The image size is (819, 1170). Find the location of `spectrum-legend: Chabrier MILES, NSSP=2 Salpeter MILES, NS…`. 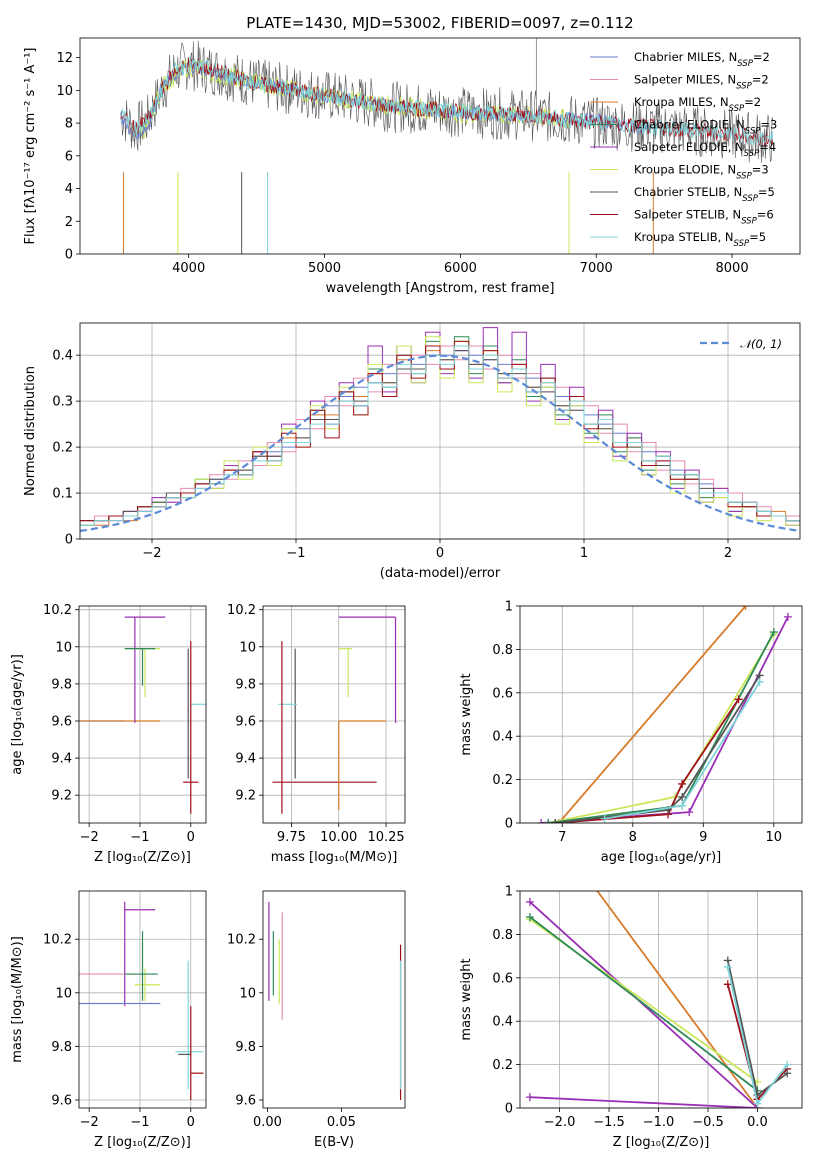

spectrum-legend: Chabrier MILES, NSSP=2 Salpeter MILES, NS… is located at coordinates (683, 149).